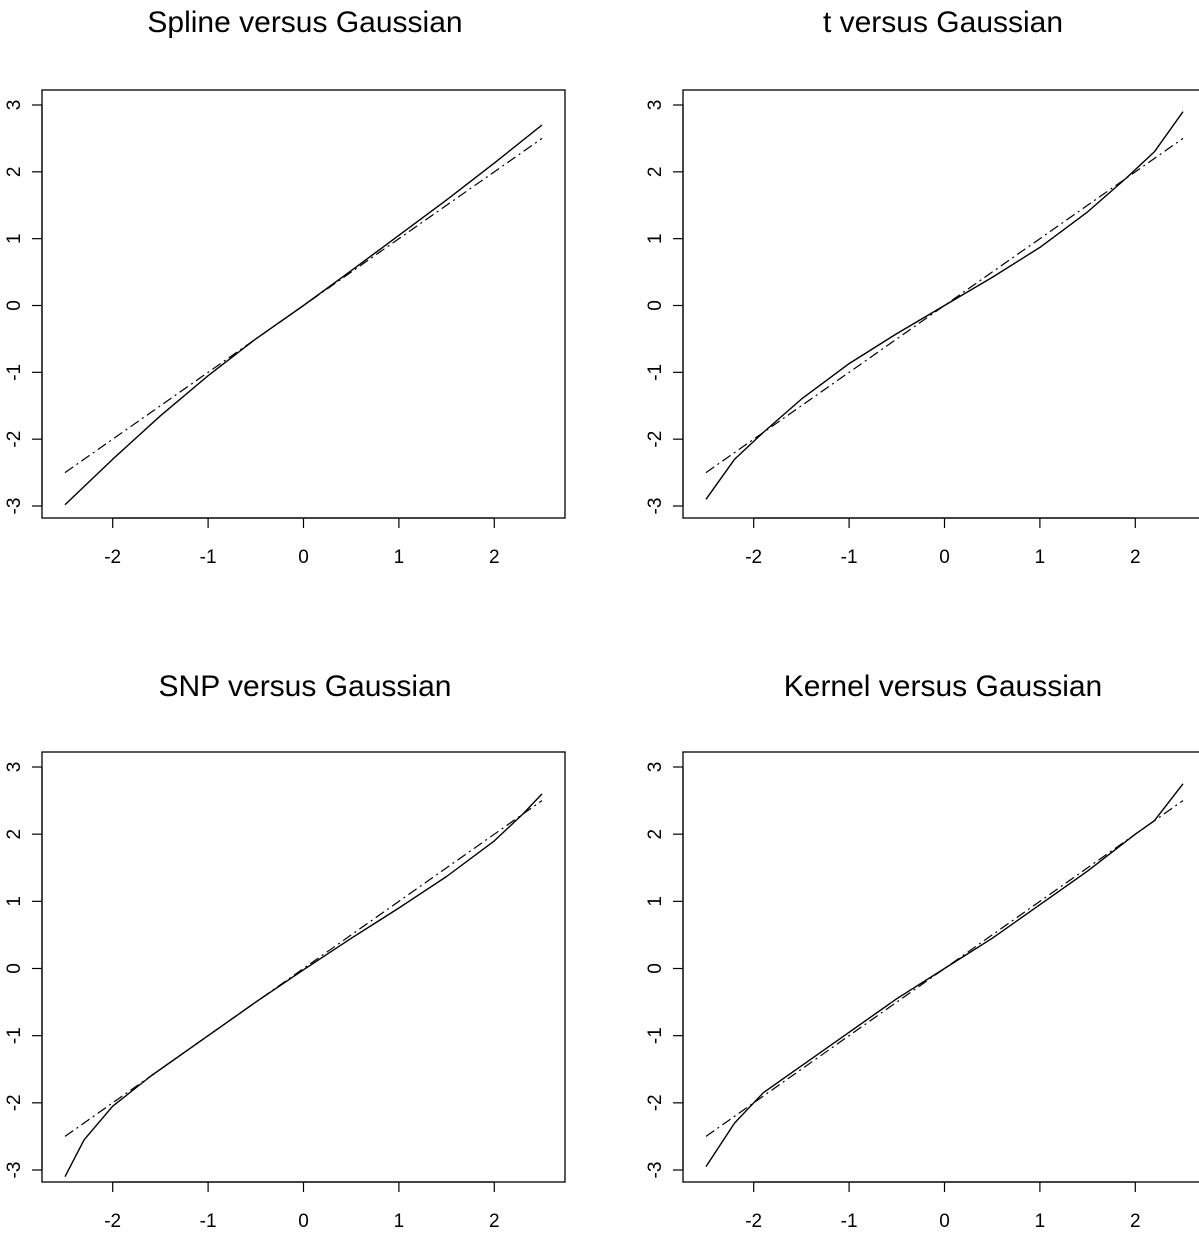  Describe the element at coordinates (943, 686) in the screenshot. I see `chart-title: Kernel versus Gaussian` at that location.